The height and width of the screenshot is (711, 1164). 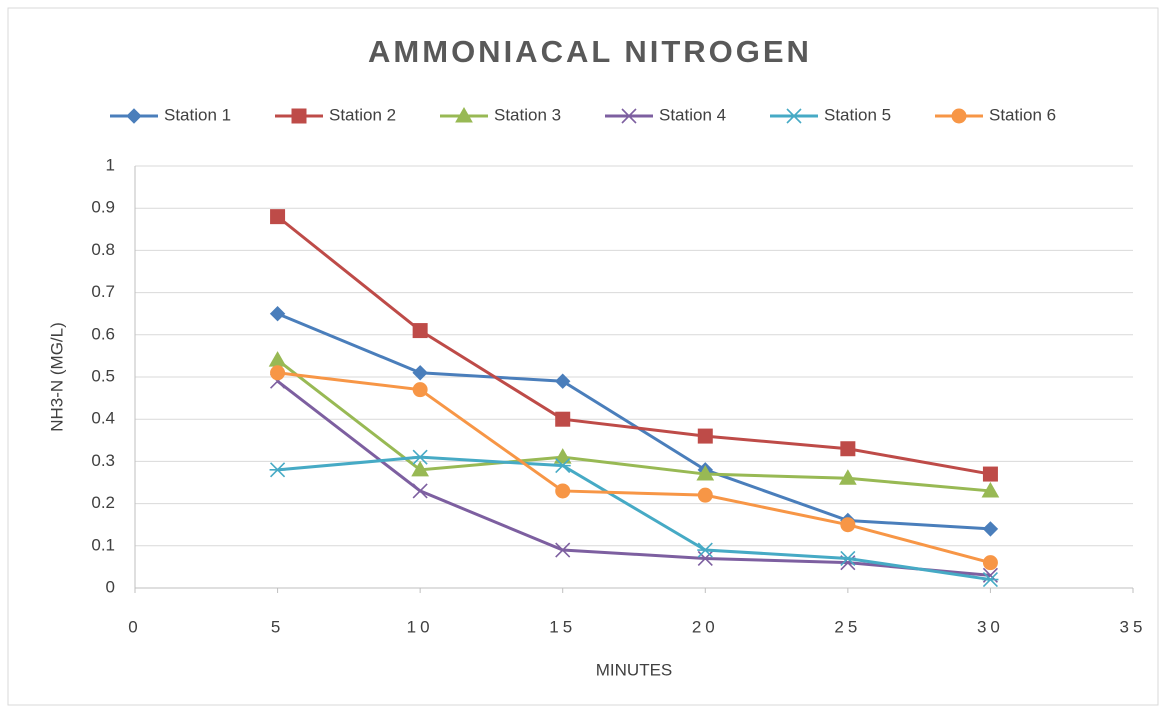 What do you see at coordinates (562, 626) in the screenshot?
I see `x-tick-label: 15` at bounding box center [562, 626].